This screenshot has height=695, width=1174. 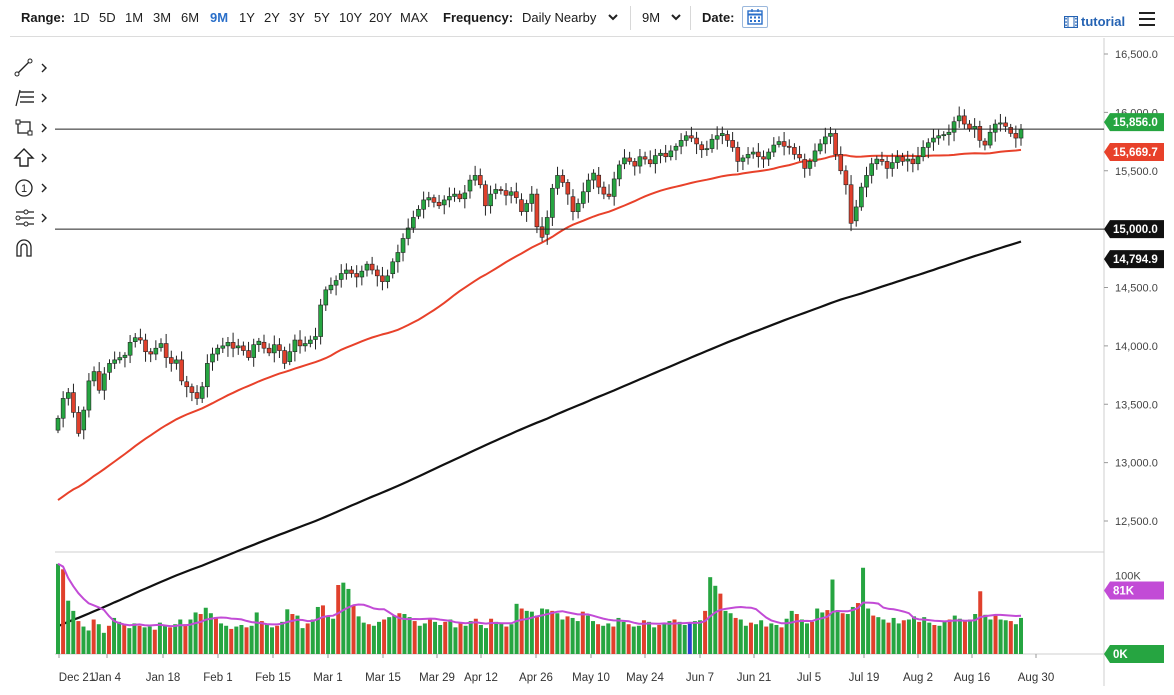 I want to click on y-tick-label: 15,500.0, so click(x=1136, y=172).